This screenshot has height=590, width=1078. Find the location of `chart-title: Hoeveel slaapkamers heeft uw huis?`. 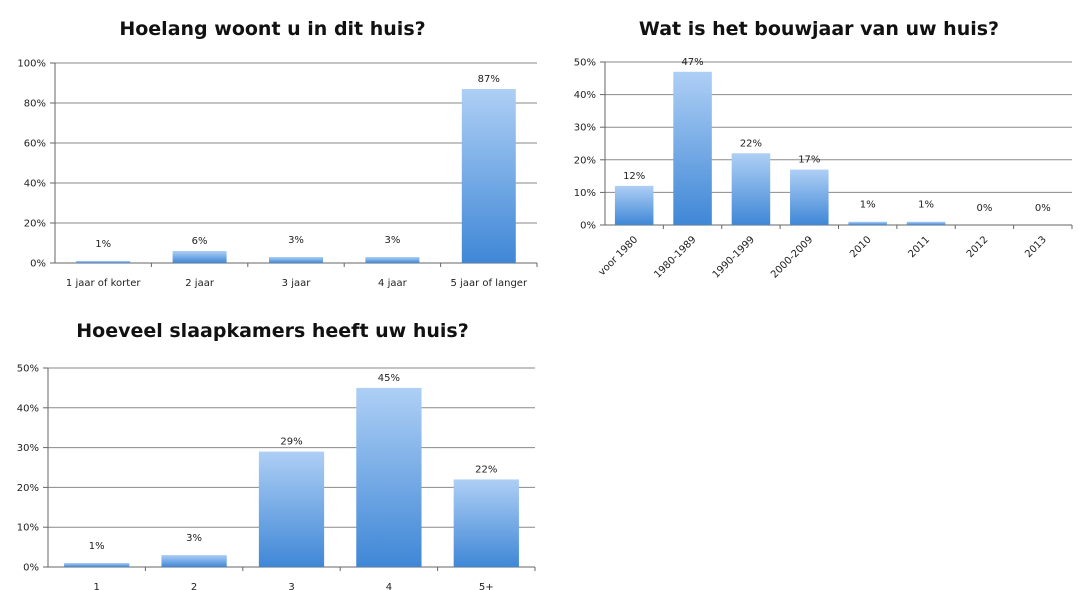

chart-title: Hoeveel slaapkamers heeft uw huis? is located at coordinates (272, 331).